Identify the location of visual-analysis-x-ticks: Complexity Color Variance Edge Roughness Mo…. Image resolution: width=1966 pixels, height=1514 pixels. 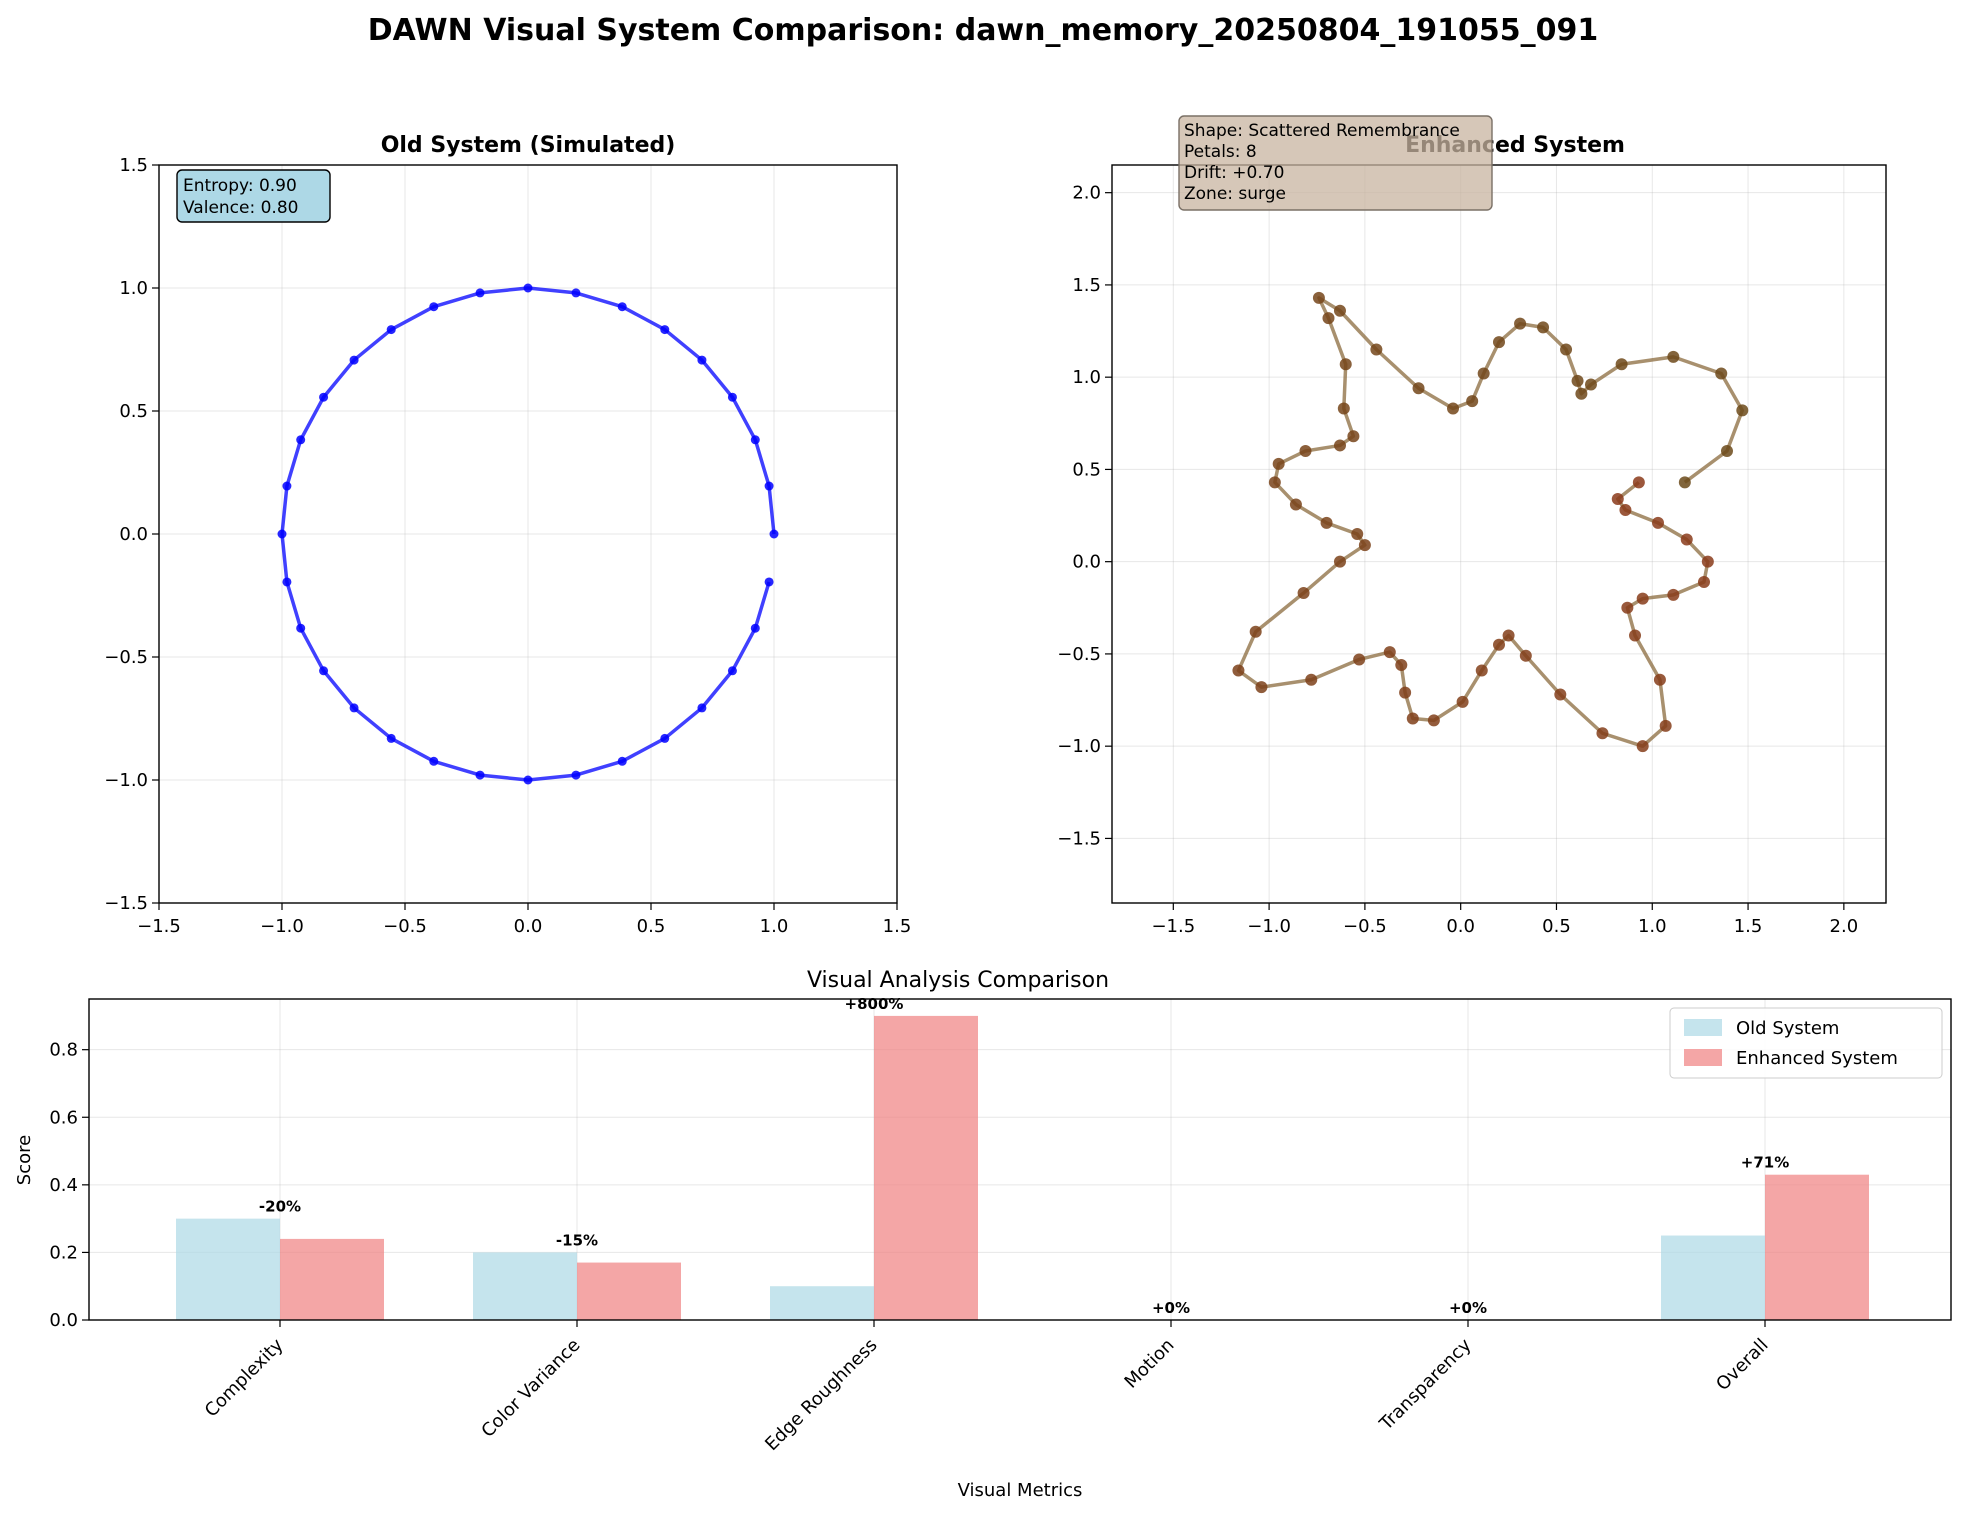
(987, 1387).